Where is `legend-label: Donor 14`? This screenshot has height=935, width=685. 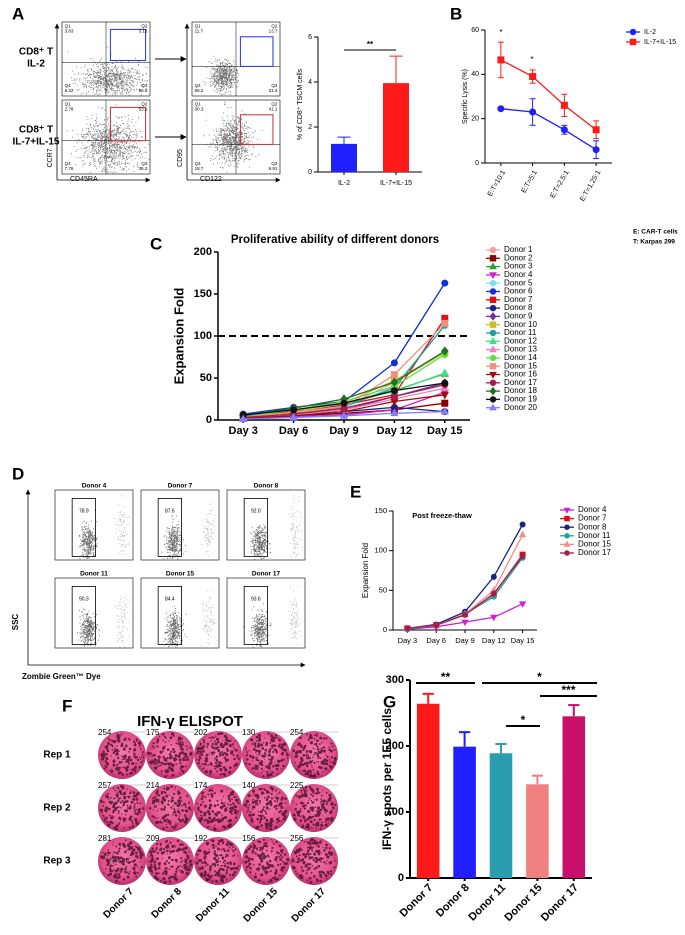
legend-label: Donor 14 is located at coordinates (520, 357).